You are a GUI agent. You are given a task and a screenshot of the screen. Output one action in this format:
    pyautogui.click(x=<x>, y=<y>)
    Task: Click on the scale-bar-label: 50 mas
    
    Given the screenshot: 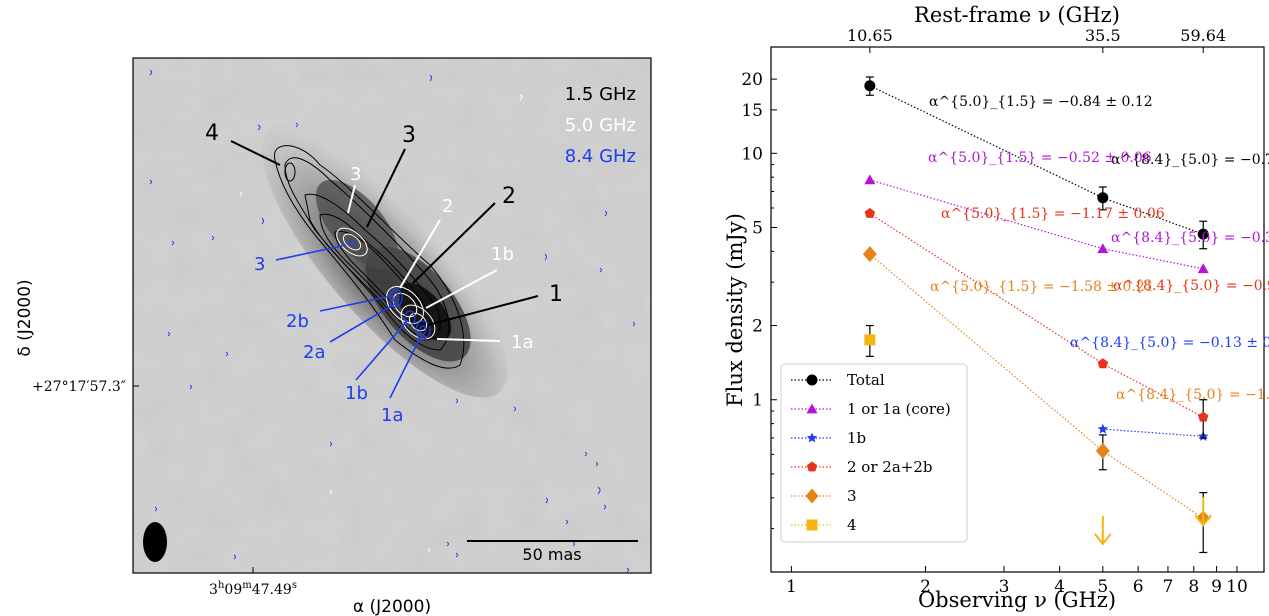 What is the action you would take?
    pyautogui.click(x=551, y=554)
    